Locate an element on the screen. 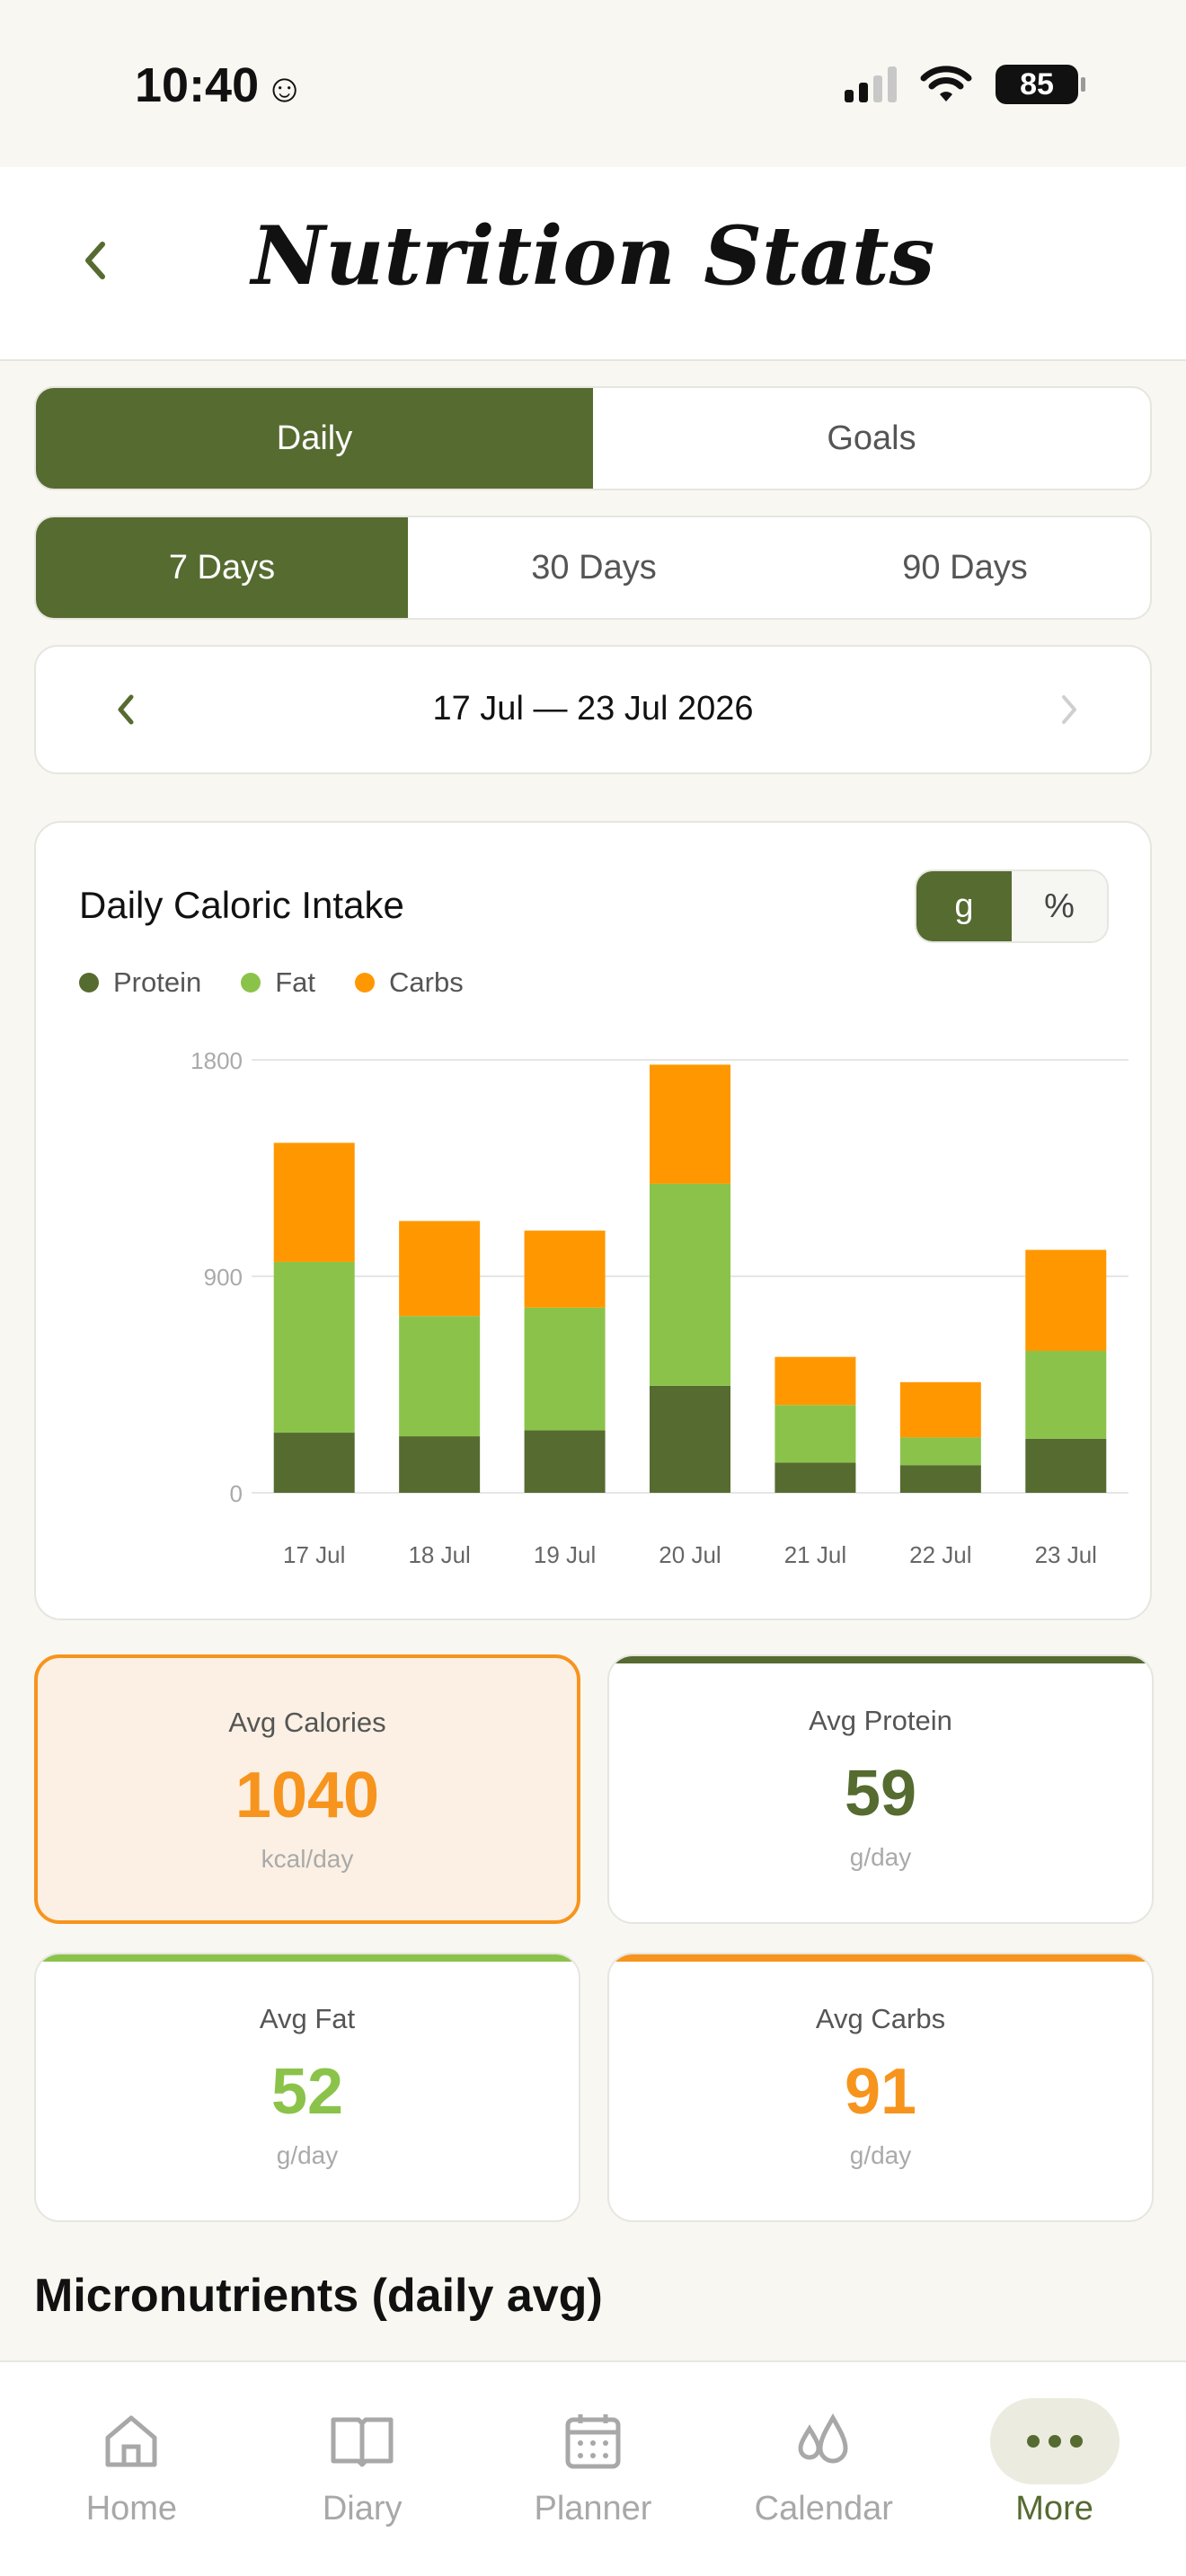 The image size is (1186, 2576). tab-more: More is located at coordinates (1055, 2469).